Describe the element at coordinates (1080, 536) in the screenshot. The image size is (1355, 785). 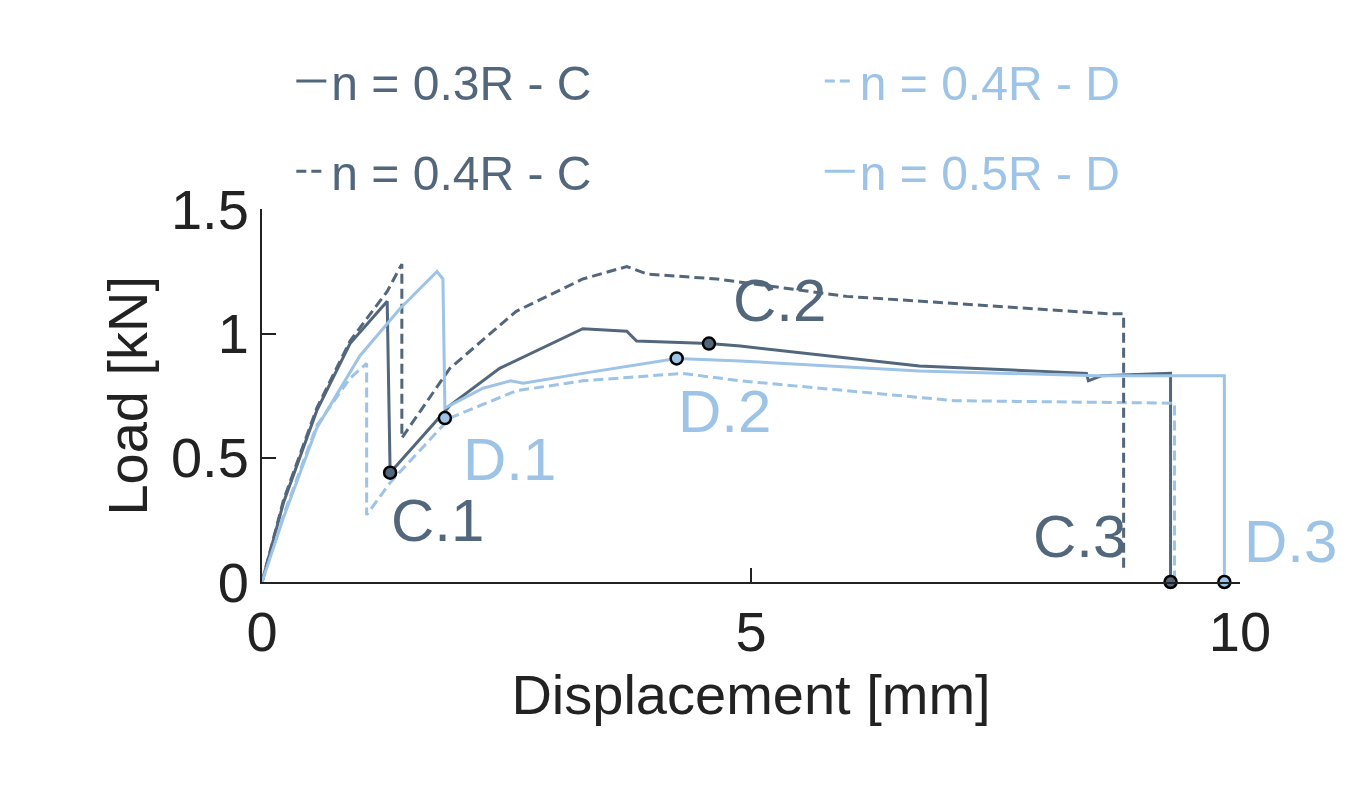
I see `annotation: C.3` at that location.